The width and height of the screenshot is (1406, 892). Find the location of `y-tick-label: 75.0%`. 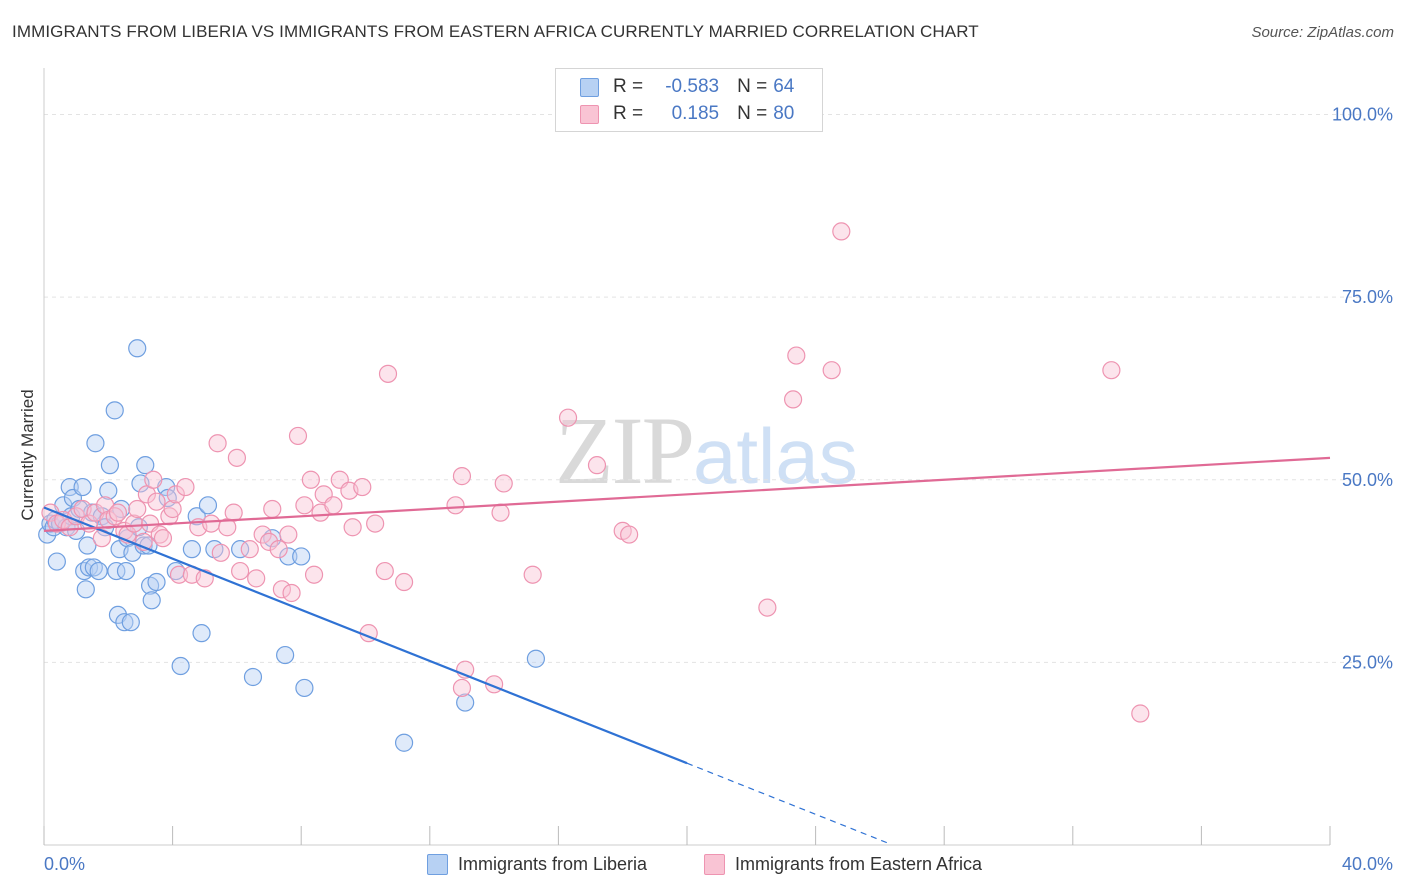

y-tick-label: 75.0% is located at coordinates (1367, 297).